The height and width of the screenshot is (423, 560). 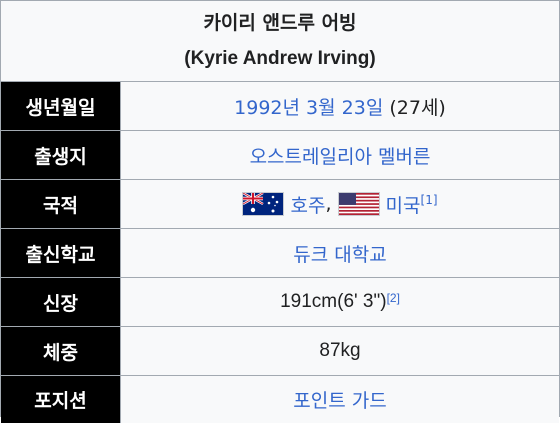 I want to click on height-text: 191cm(6' 3"), so click(x=333, y=301).